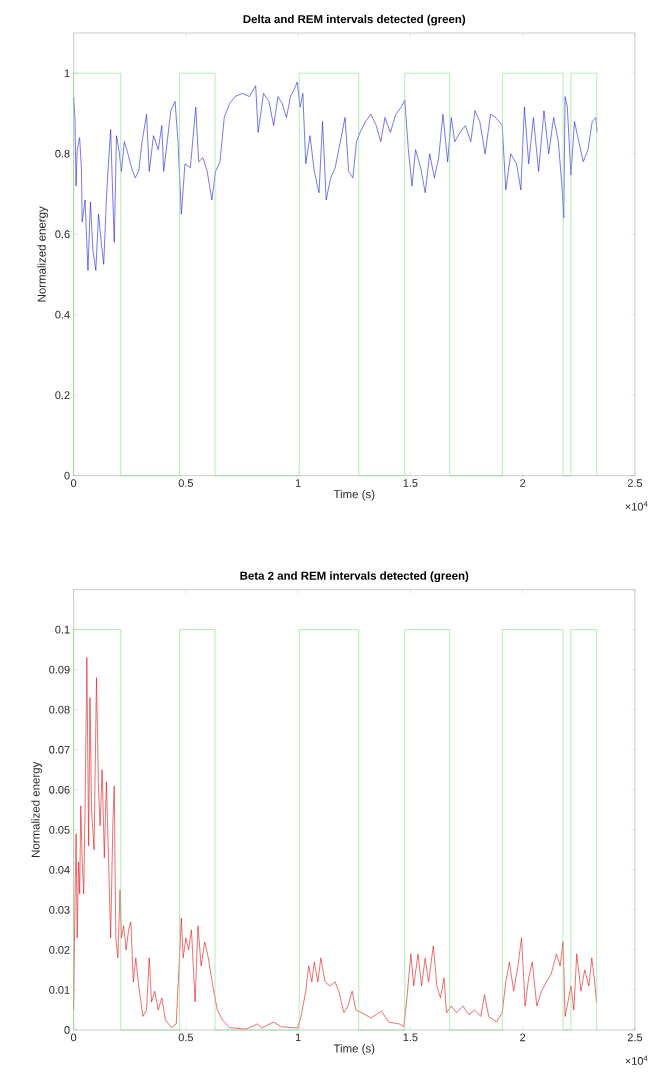 This screenshot has height=1087, width=660. What do you see at coordinates (62, 234) in the screenshot?
I see `y-tick-label: 0.6` at bounding box center [62, 234].